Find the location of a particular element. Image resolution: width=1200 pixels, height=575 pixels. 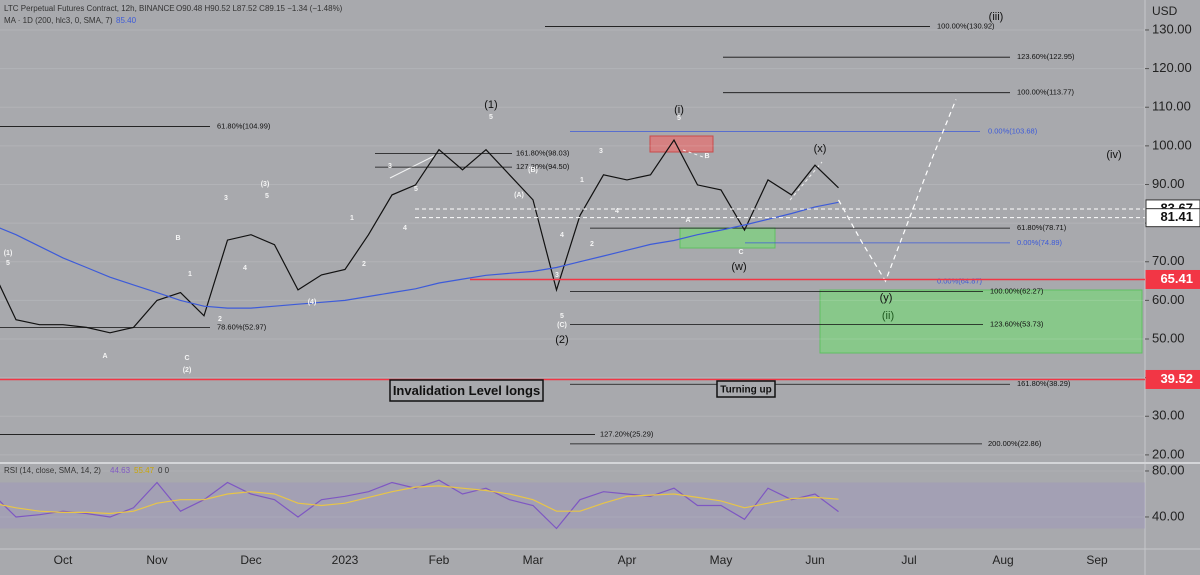

rsi-band is located at coordinates (572, 505).